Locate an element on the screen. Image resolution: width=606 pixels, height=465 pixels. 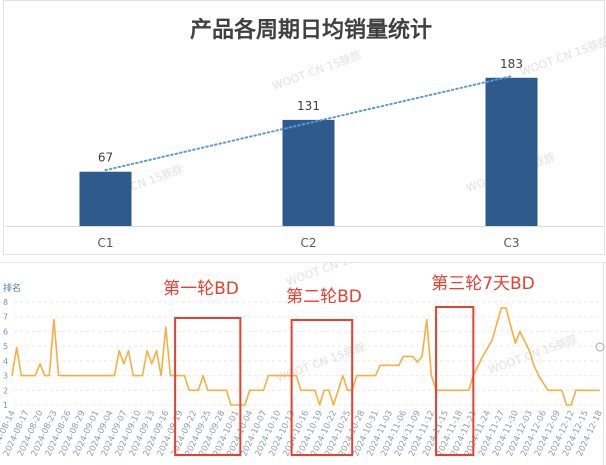
bar-c2 is located at coordinates (308, 172).